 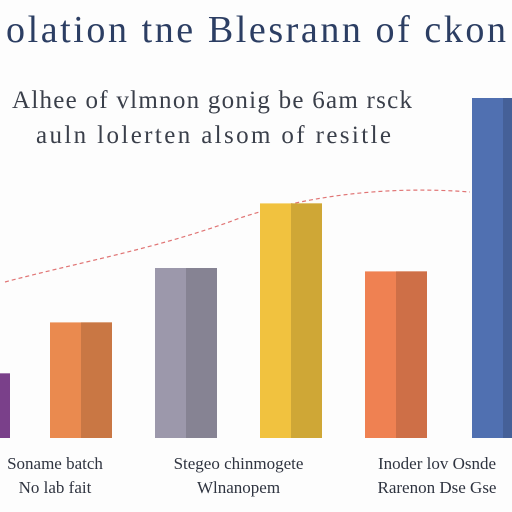 I want to click on x-tick-label: Stegeo chinmogete Wlnanopem, so click(x=238, y=475).